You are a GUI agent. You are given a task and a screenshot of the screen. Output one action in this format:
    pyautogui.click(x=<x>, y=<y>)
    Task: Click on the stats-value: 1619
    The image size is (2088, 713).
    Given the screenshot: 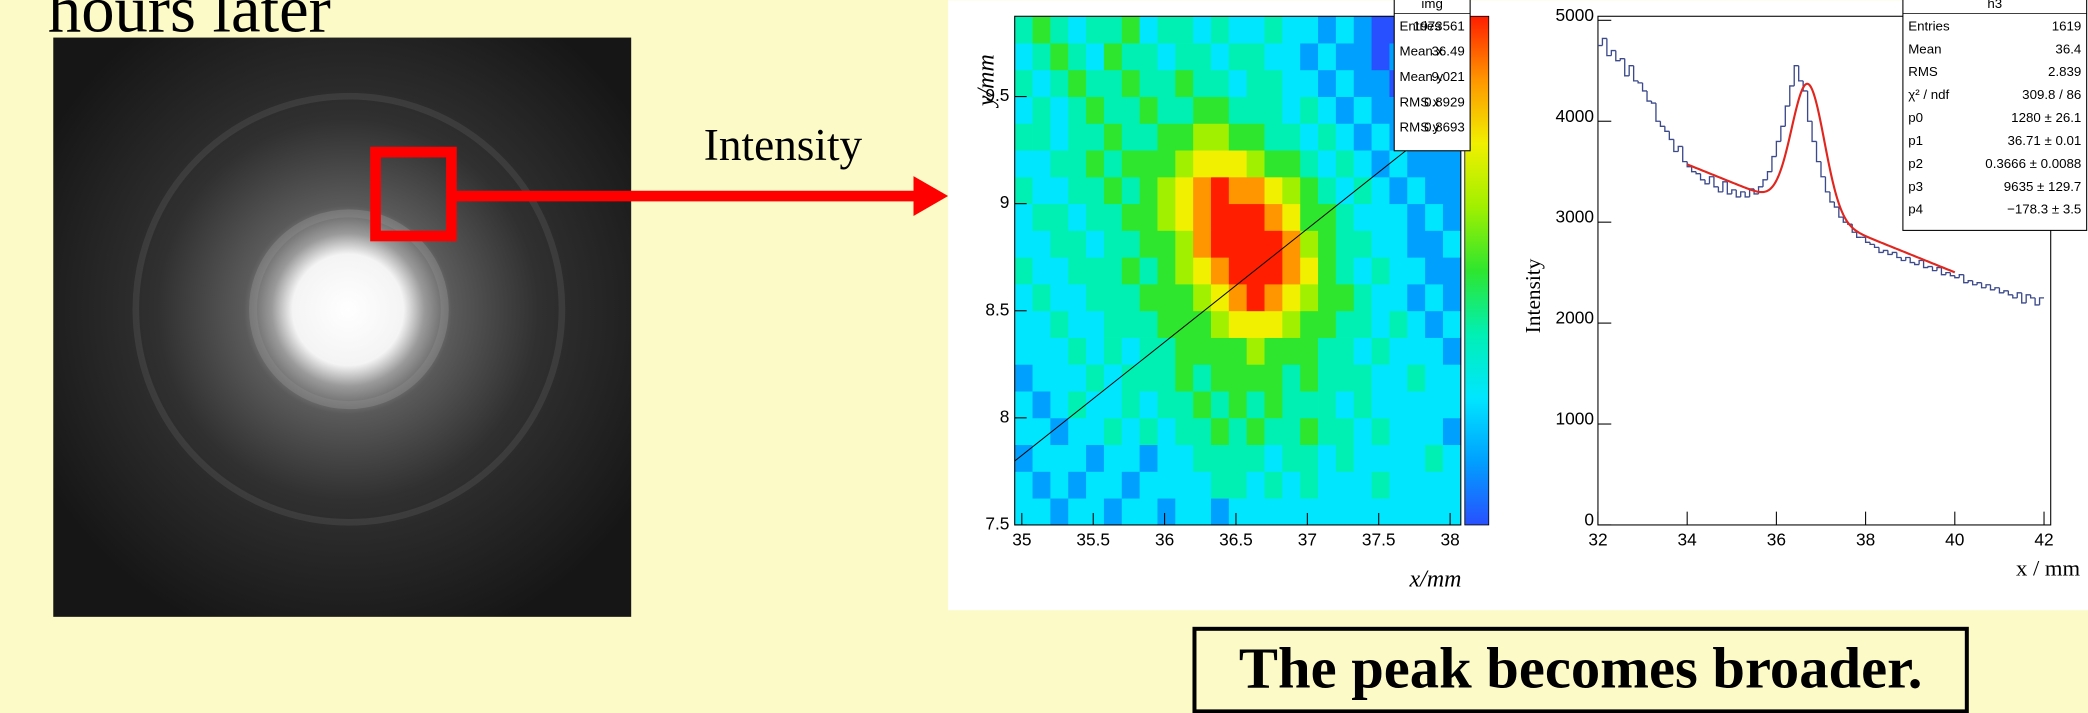 What is the action you would take?
    pyautogui.click(x=2067, y=25)
    